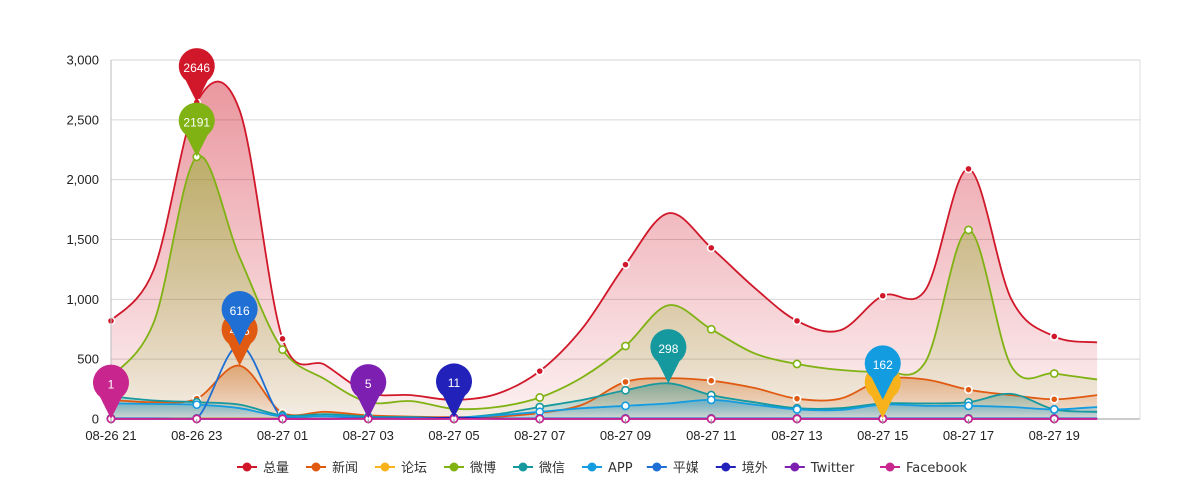 This screenshot has width=1200, height=480. Describe the element at coordinates (552, 468) in the screenshot. I see `legend-label: 微信` at that location.